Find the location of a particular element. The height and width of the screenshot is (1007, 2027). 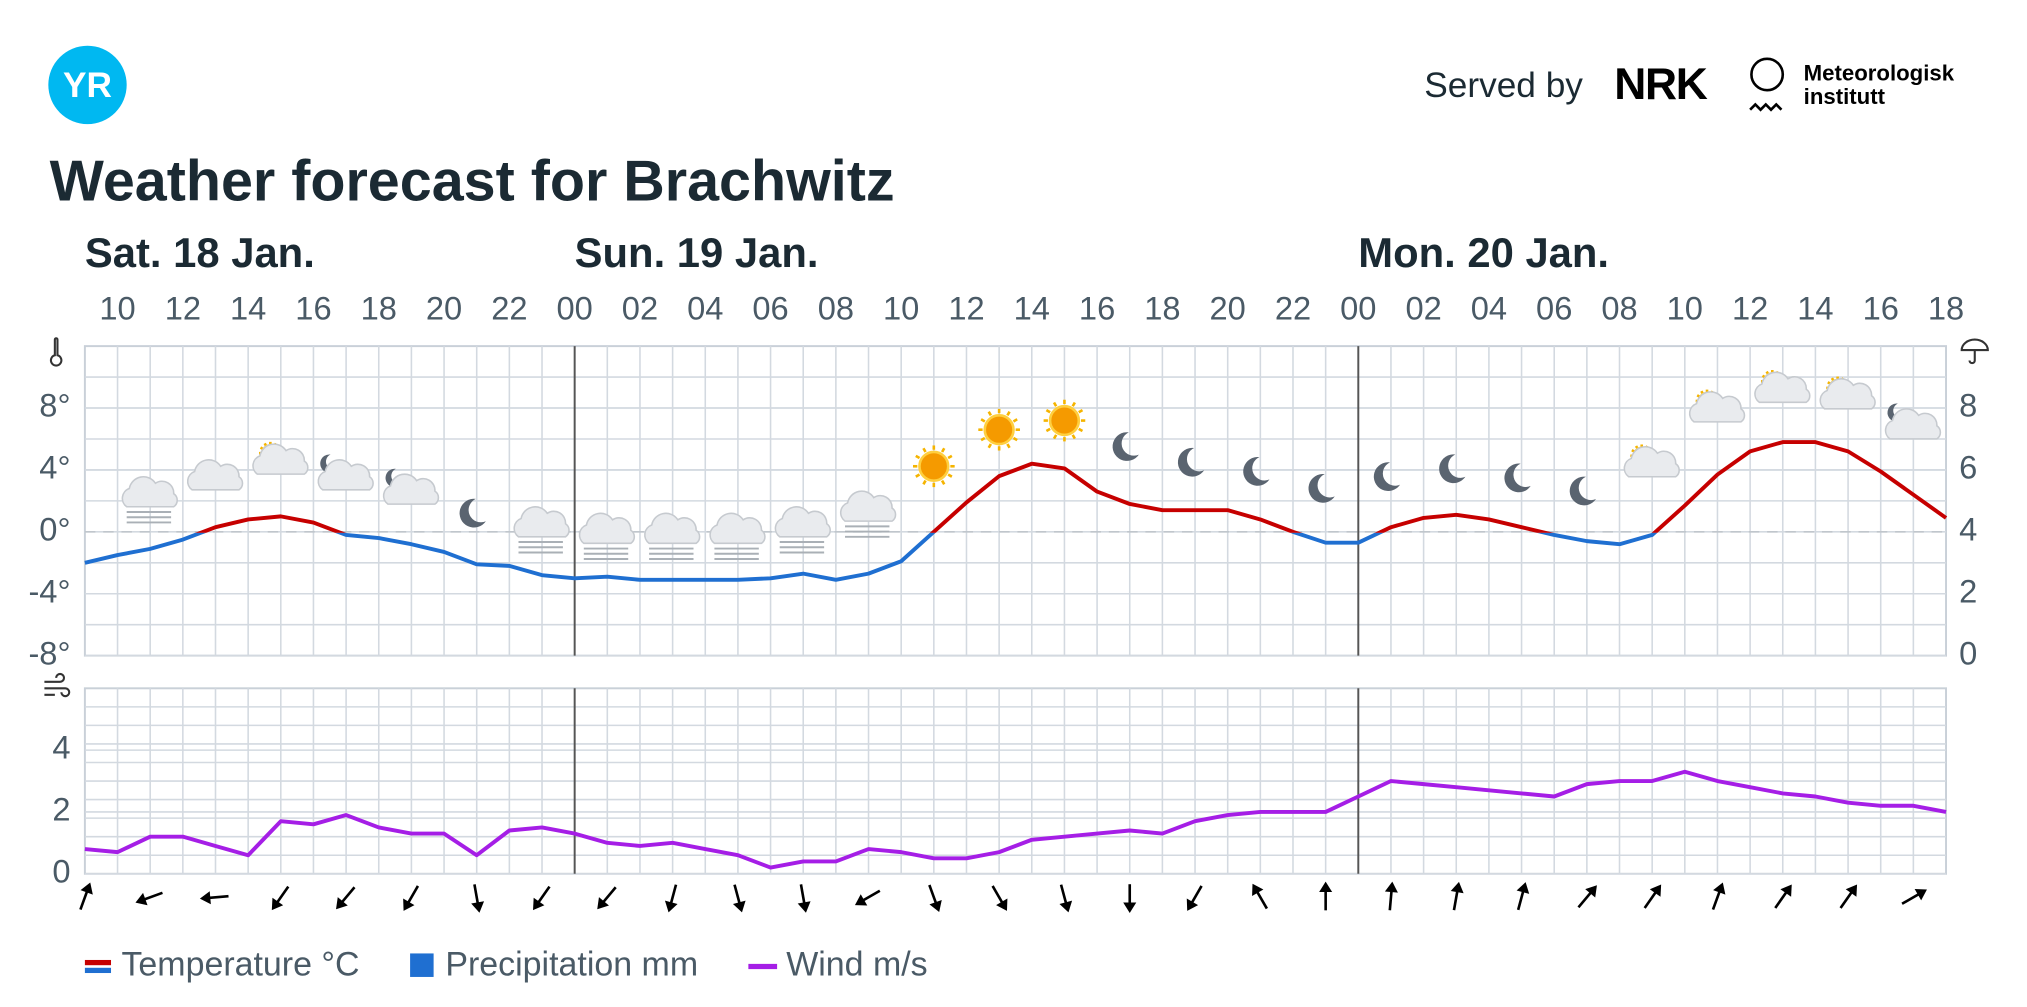

x-tick-label: 04 is located at coordinates (1489, 307).